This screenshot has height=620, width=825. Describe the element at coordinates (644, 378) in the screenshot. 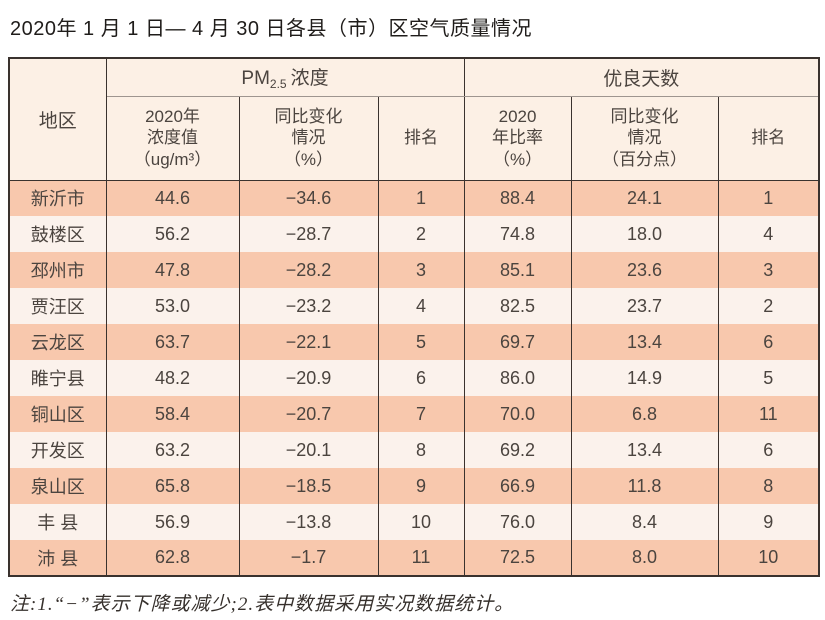

I see `cell-good-change: 14.9` at that location.